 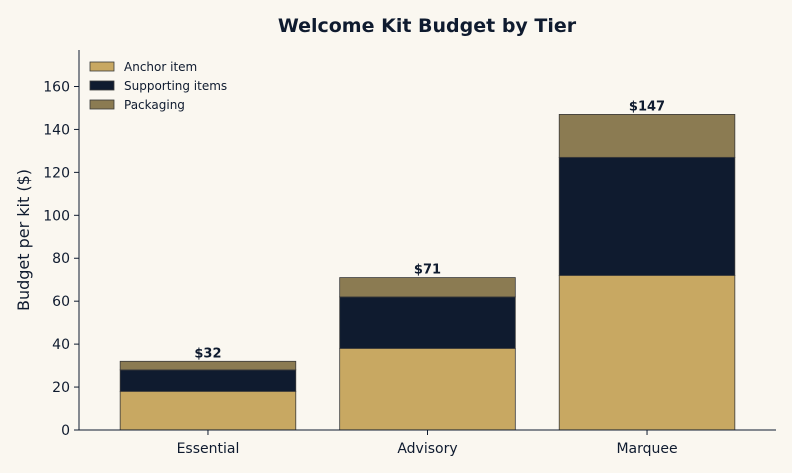 I want to click on y-tick-label: 40, so click(x=61, y=345).